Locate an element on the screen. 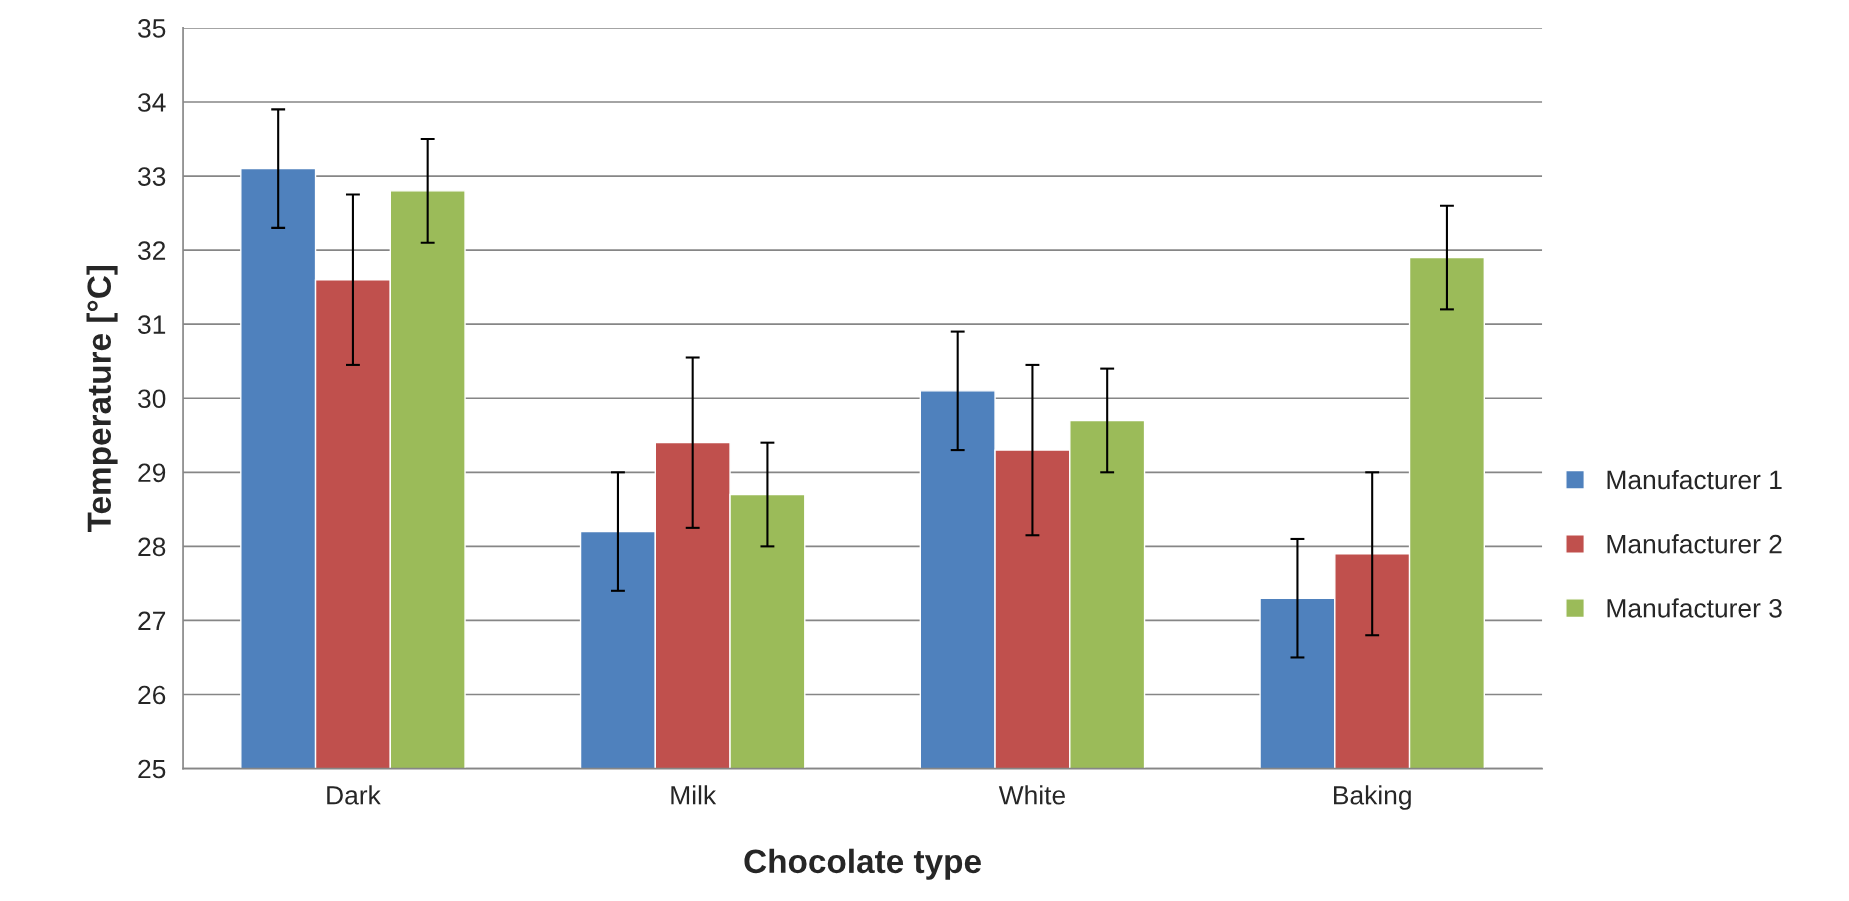 The width and height of the screenshot is (1849, 901). x-tick-label: Dark is located at coordinates (354, 795).